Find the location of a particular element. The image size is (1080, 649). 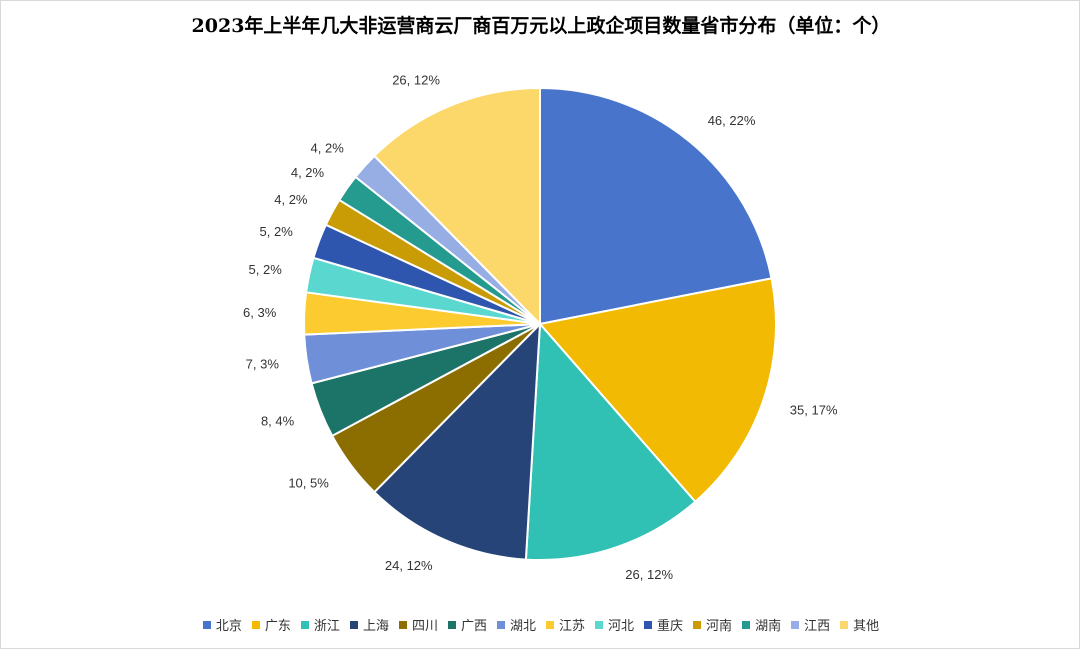

data-label-2: 26, 12% is located at coordinates (649, 574).